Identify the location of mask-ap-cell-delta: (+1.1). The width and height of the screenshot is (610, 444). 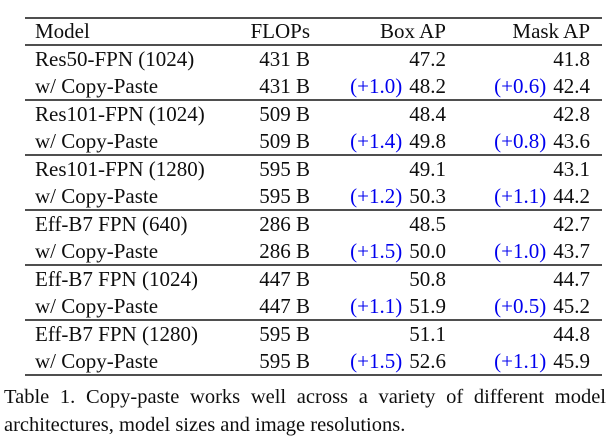
(520, 360).